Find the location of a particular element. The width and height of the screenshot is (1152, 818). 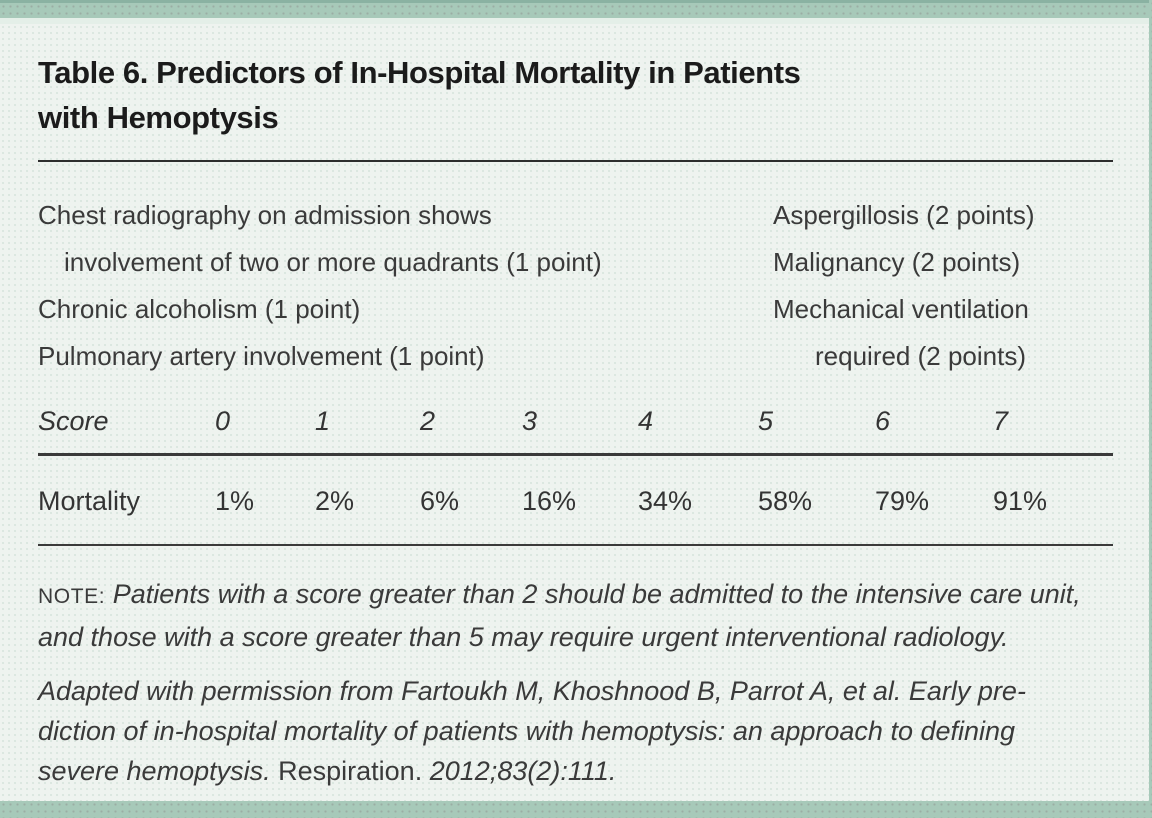

mortality-cell: 58% is located at coordinates (816, 500).